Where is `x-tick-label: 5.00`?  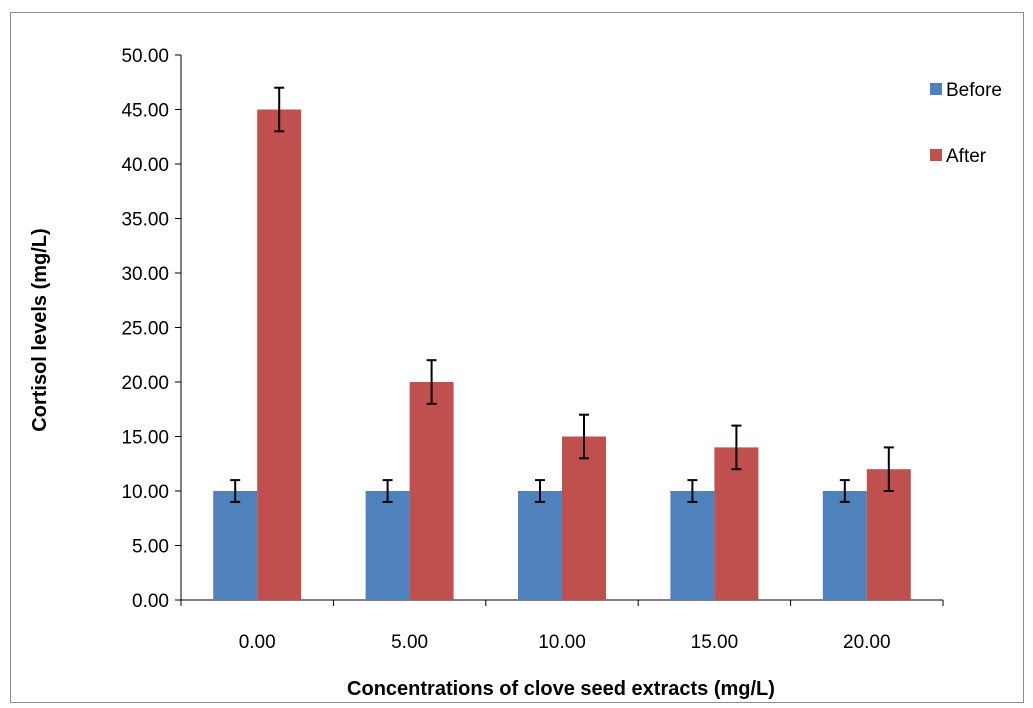
x-tick-label: 5.00 is located at coordinates (409, 642).